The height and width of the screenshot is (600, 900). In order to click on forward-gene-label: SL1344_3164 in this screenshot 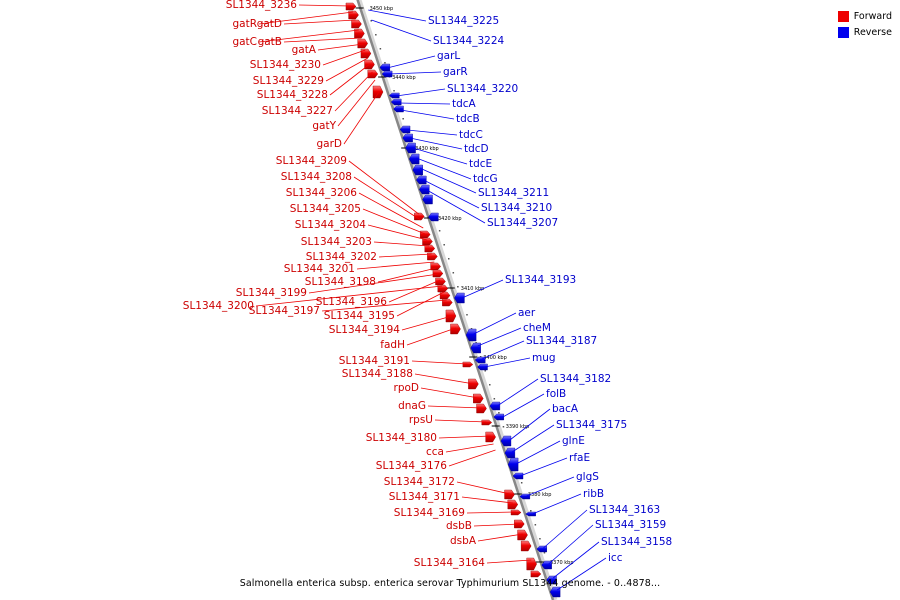, I will do `click(450, 563)`.